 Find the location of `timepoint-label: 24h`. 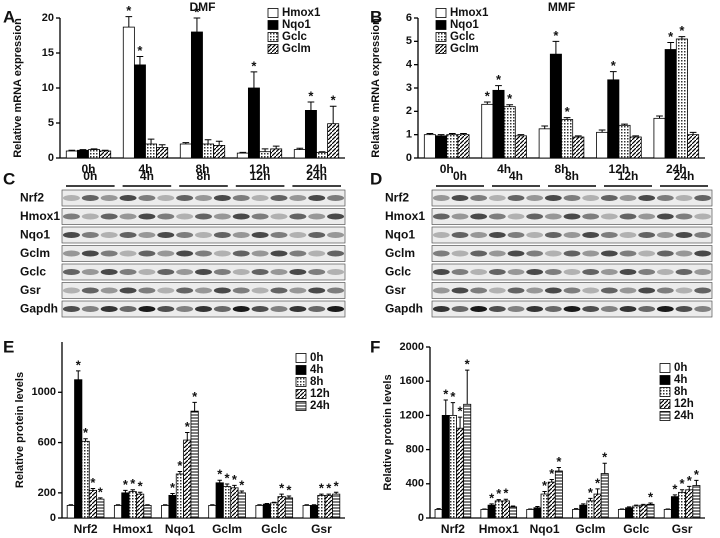

timepoint-label: 24h is located at coordinates (684, 176).